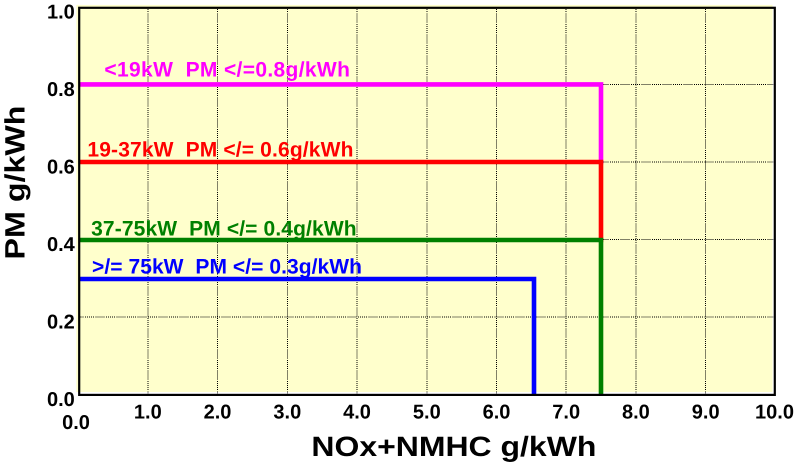 This screenshot has width=799, height=474. What do you see at coordinates (61, 245) in the screenshot?
I see `svg-text: 0.4` at bounding box center [61, 245].